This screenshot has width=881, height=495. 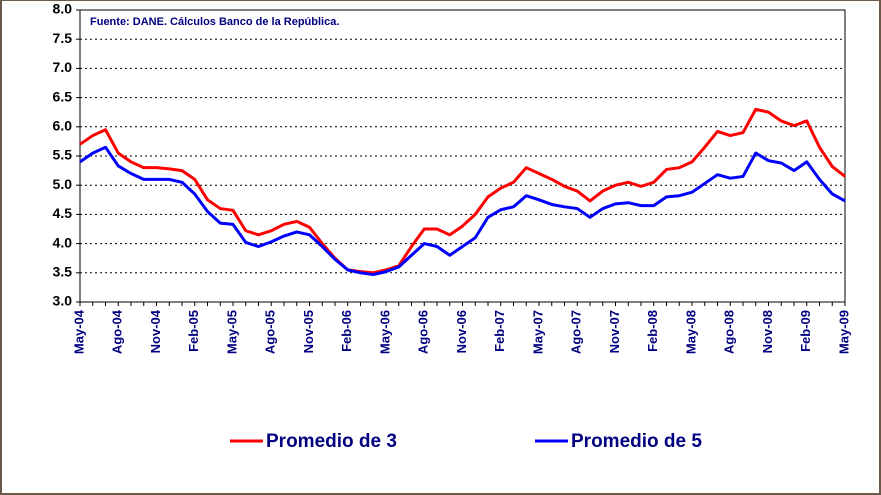 What do you see at coordinates (499, 331) in the screenshot?
I see `x-tick-label: Feb-07` at bounding box center [499, 331].